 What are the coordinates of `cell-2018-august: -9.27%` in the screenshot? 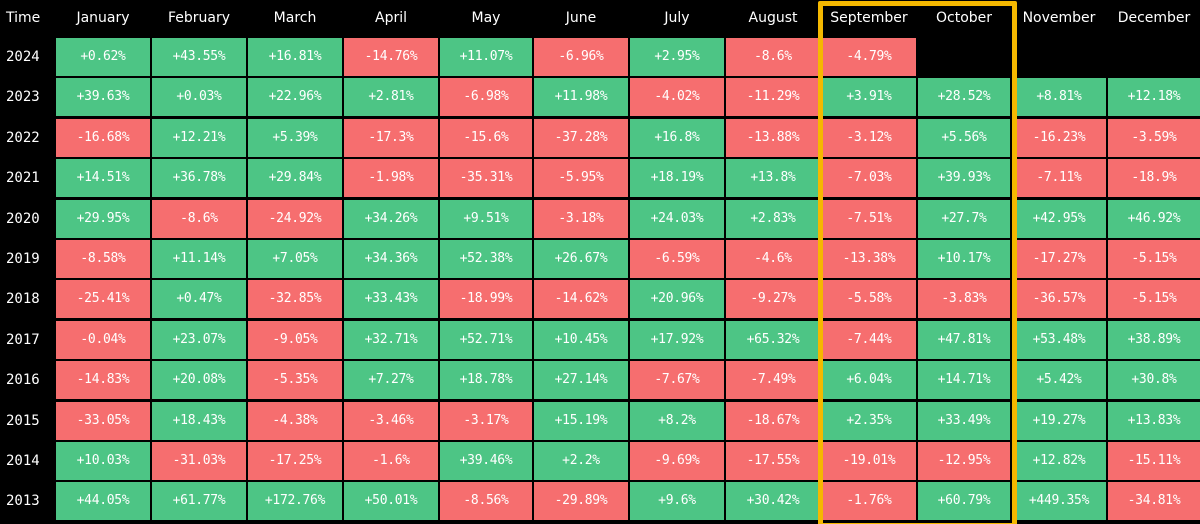 It's located at (773, 299).